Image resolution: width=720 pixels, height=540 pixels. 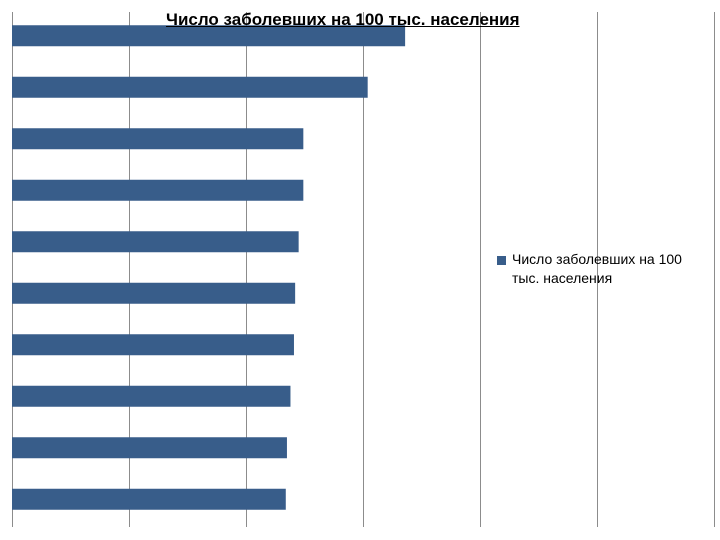 I want to click on chart-title: Число заболевших на 100 тыс. населения, so click(x=343, y=19).